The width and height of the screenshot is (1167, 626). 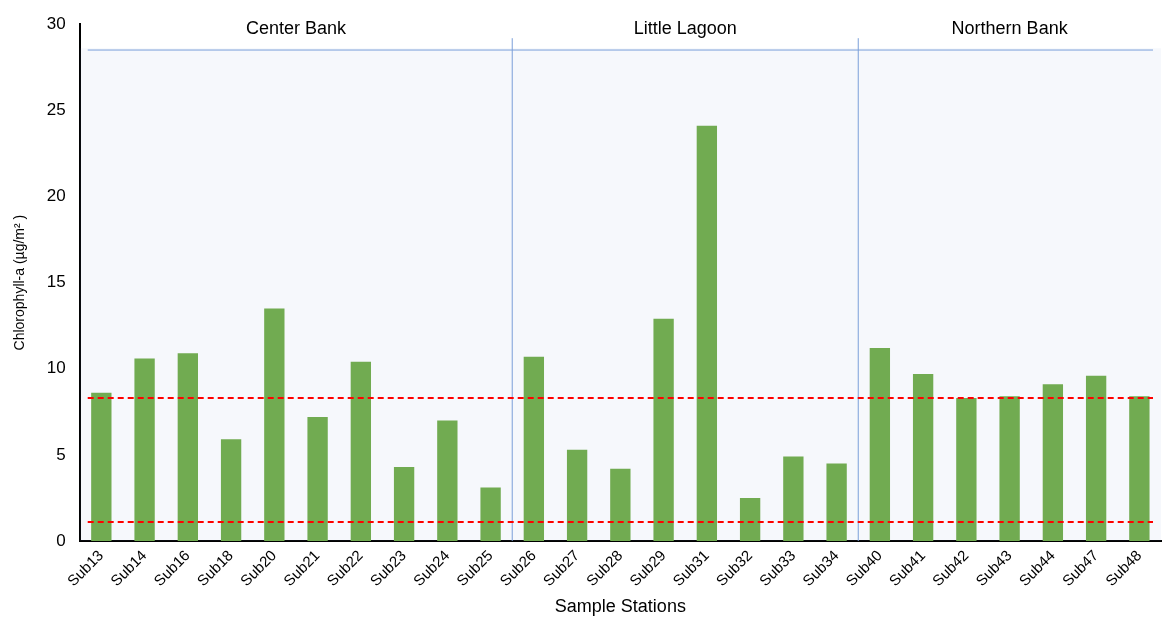 What do you see at coordinates (56, 110) in the screenshot?
I see `y-tick-label: 25` at bounding box center [56, 110].